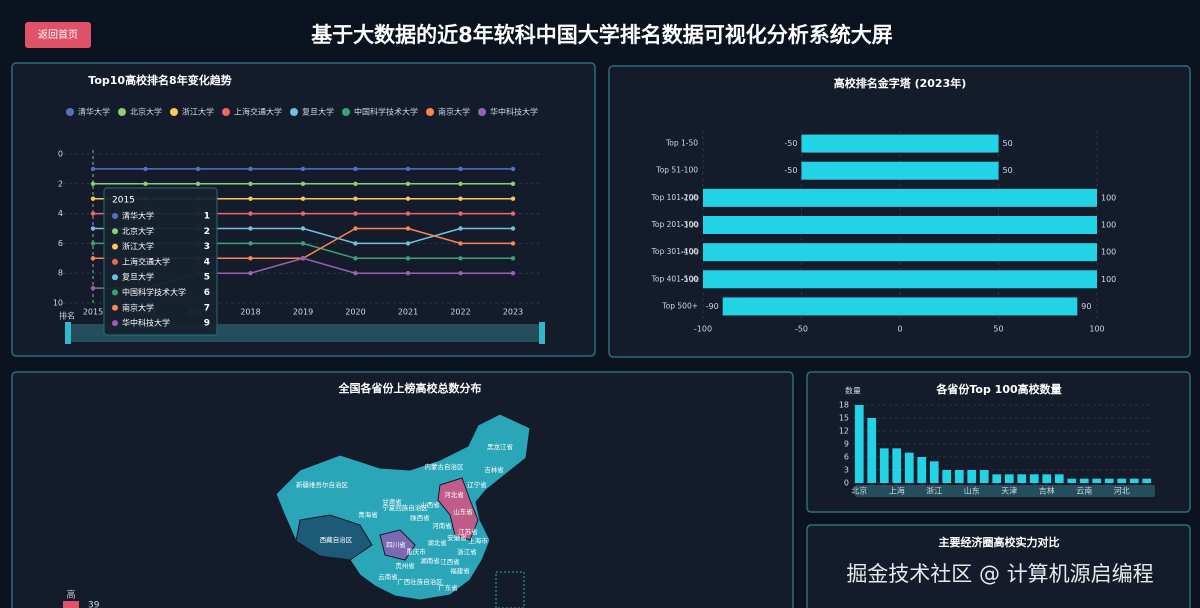  Describe the element at coordinates (368, 514) in the screenshot. I see `region-label: 青海省` at that location.